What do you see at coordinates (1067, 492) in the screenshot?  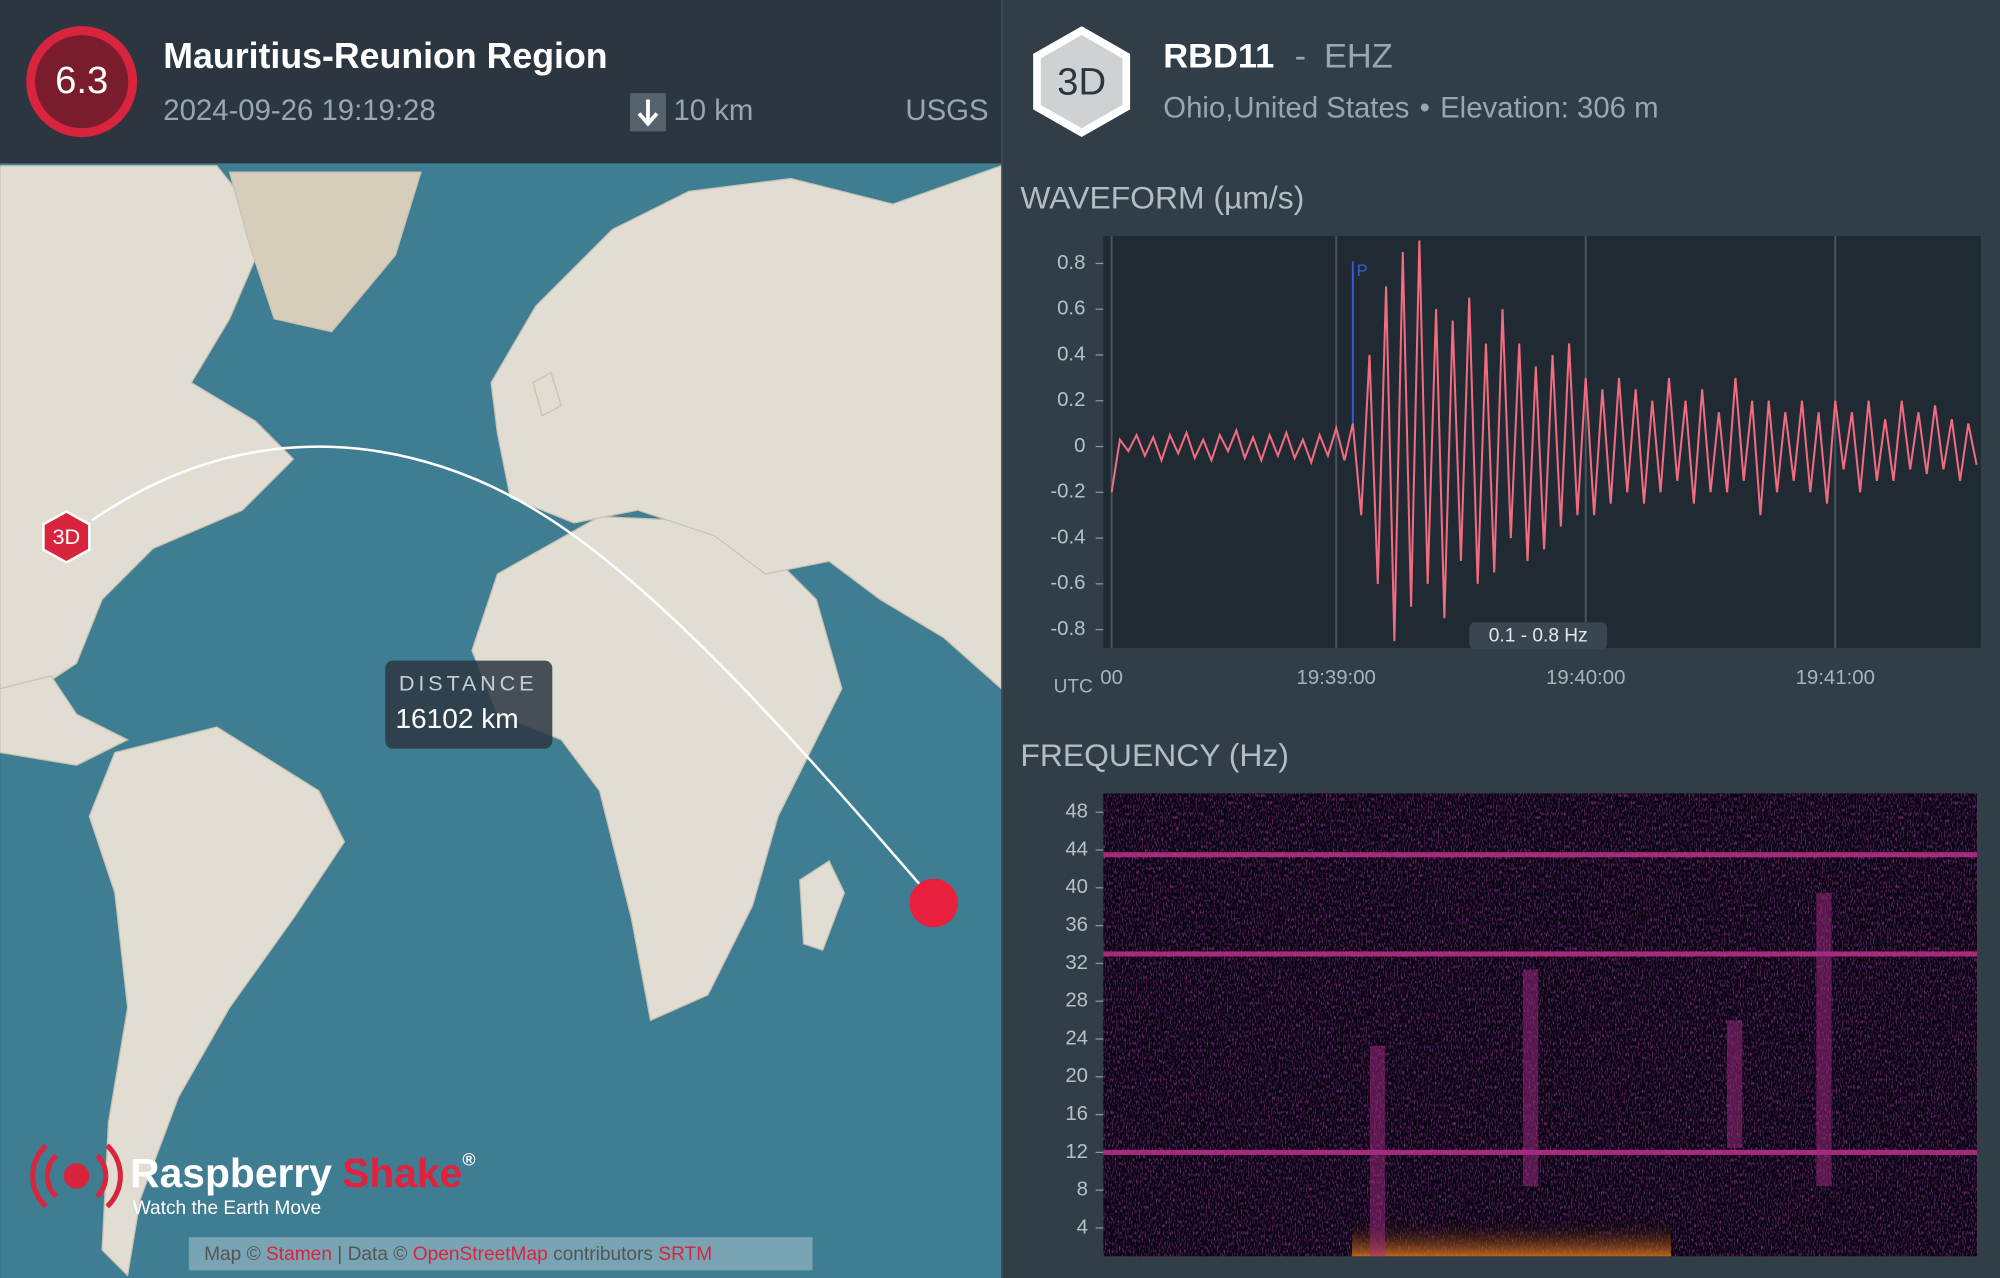 I see `y-tick-label: -0.2` at bounding box center [1067, 492].